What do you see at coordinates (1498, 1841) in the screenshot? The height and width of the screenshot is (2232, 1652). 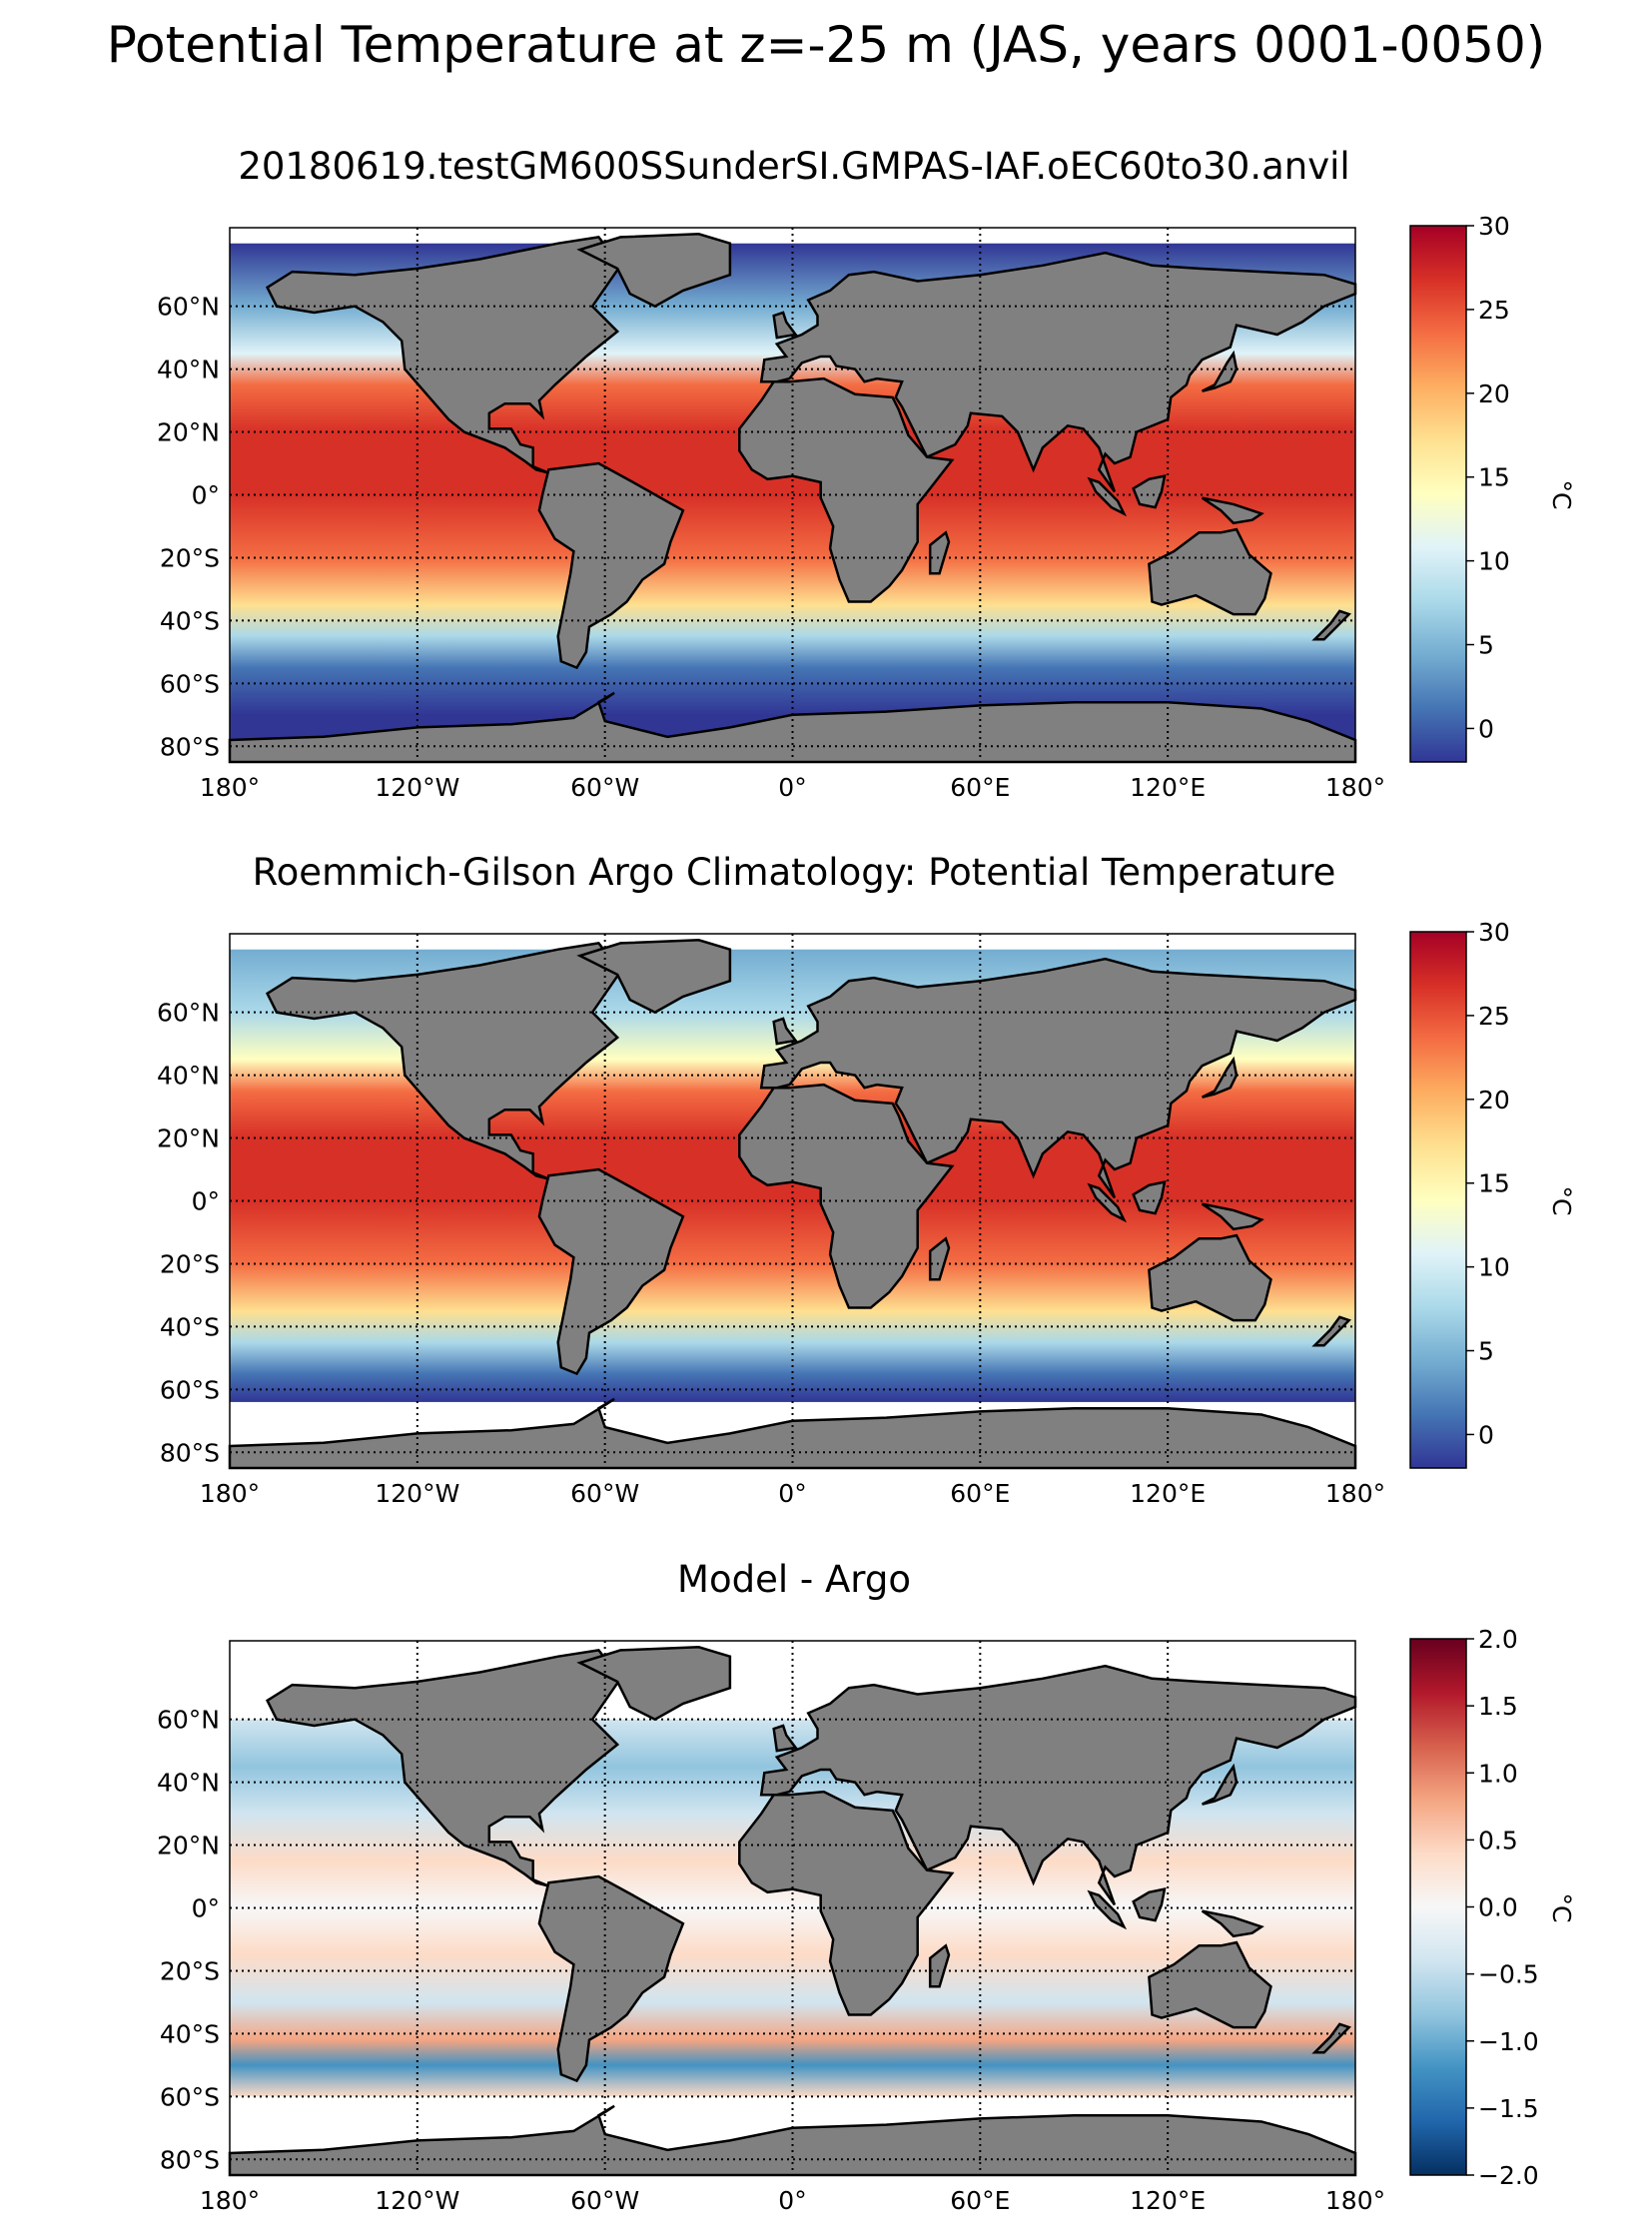 I see `colorbar-tick-label: 0.5` at bounding box center [1498, 1841].